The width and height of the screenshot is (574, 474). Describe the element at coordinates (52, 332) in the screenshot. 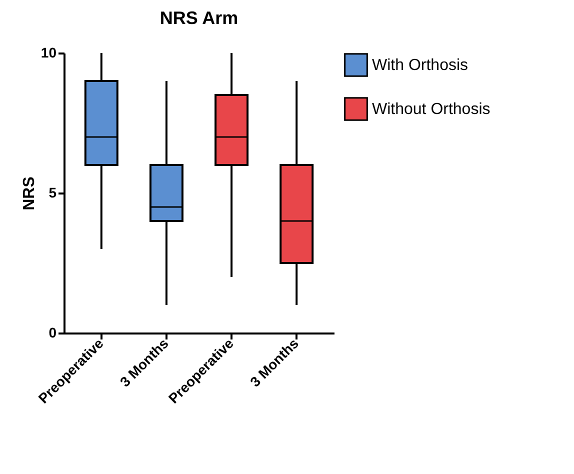

I see `y-tick-label: 0` at that location.